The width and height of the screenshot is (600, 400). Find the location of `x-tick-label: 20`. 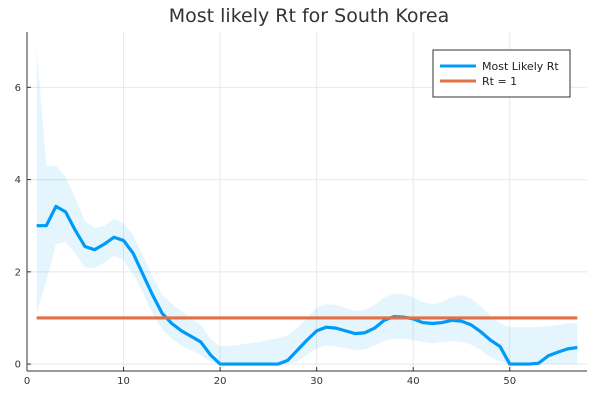

x-tick-label: 20 is located at coordinates (220, 381).